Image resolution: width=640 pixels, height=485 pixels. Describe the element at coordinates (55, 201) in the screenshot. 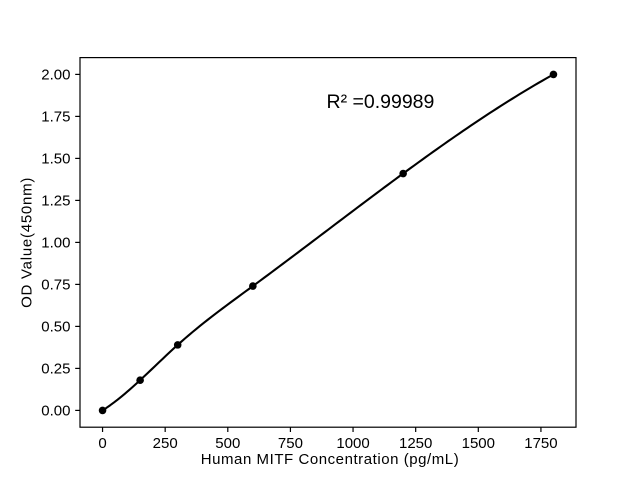

I see `svg-text: 1.25` at that location.